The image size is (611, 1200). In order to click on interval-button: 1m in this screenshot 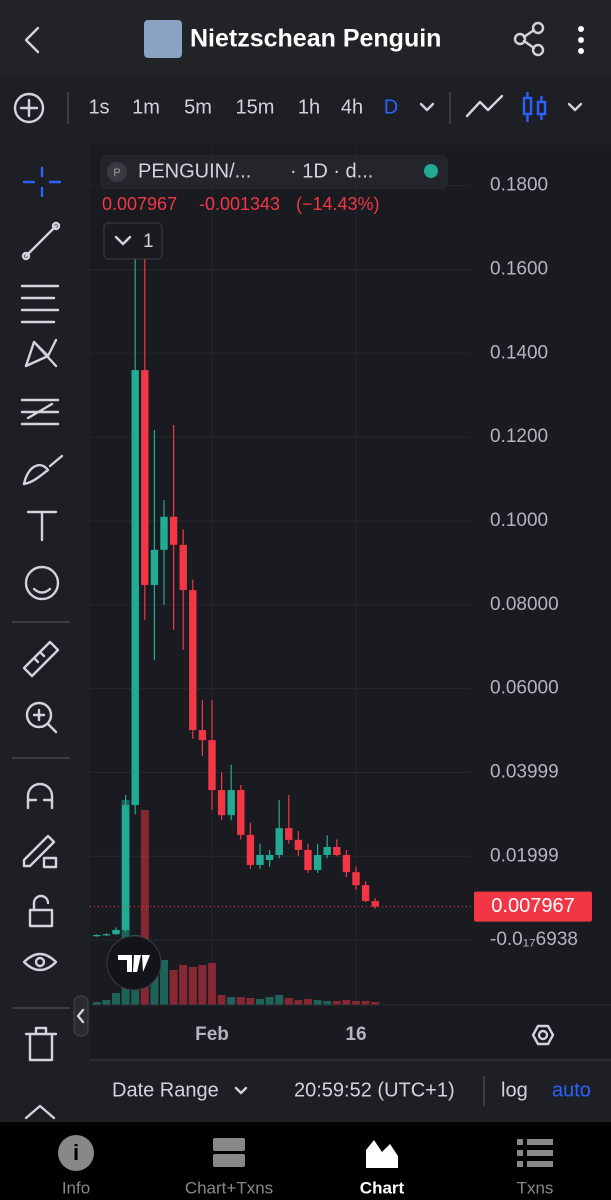, I will do `click(146, 107)`.